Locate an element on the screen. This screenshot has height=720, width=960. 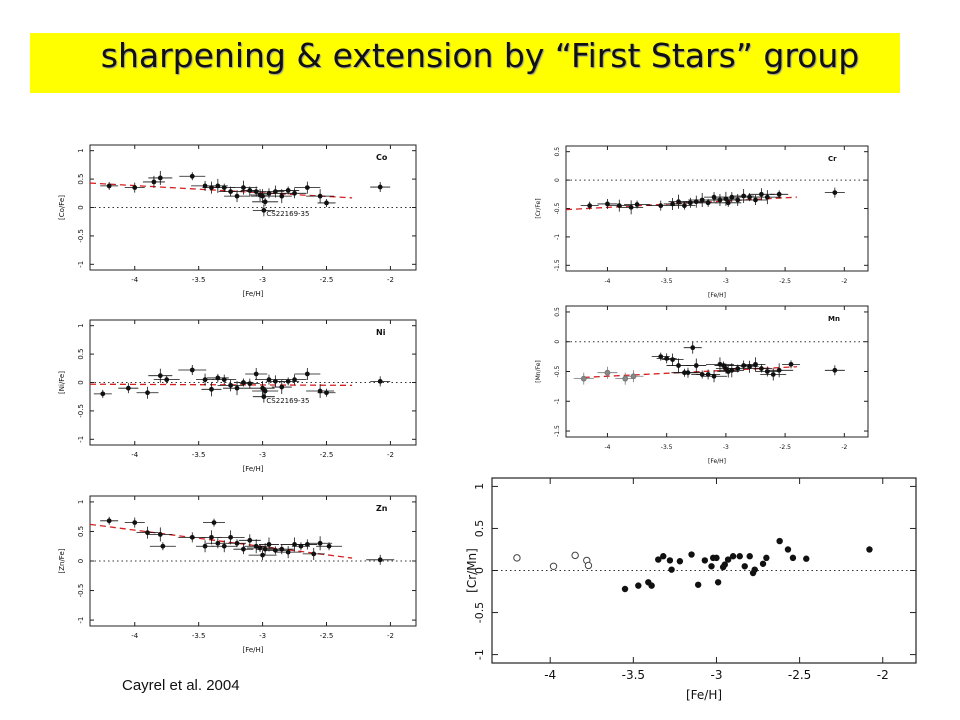
y-axis-label: [Mn/Fe] is located at coordinates (538, 371).